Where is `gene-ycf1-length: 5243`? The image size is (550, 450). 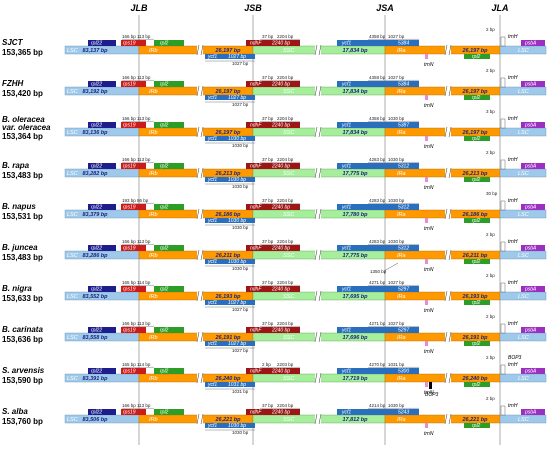
gene-ycf1-length: 5243 is located at coordinates (403, 413).